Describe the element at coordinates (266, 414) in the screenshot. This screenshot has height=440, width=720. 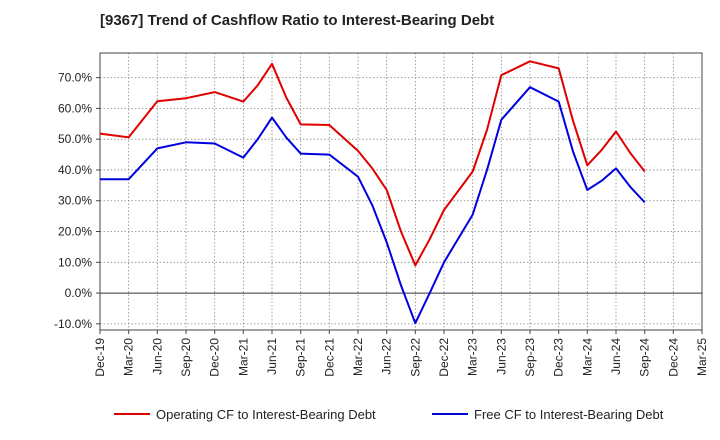
I see `legend-label-1: Operating CF to Interest-Bearing Debt` at that location.